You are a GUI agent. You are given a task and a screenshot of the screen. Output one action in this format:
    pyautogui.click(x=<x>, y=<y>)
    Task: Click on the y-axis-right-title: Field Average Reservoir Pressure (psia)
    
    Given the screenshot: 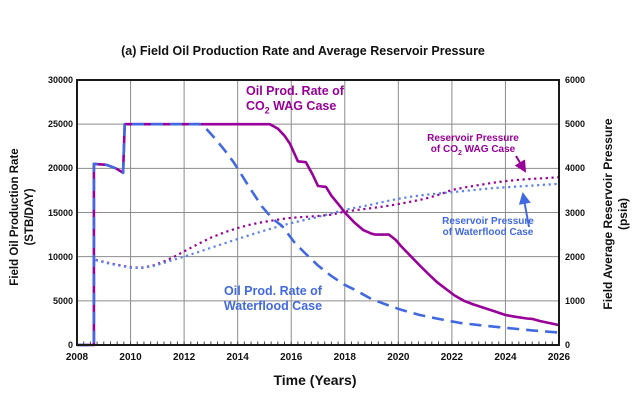 What is the action you would take?
    pyautogui.click(x=615, y=214)
    